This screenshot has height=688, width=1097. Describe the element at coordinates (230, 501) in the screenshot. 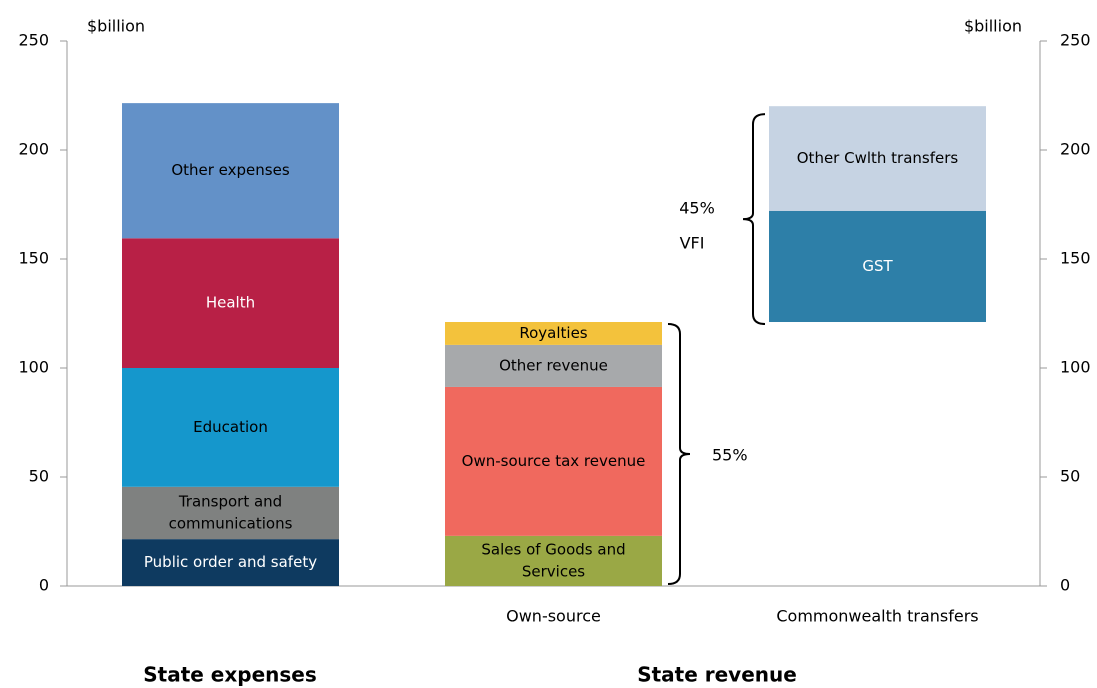

I see `segment-label: Transport and` at that location.